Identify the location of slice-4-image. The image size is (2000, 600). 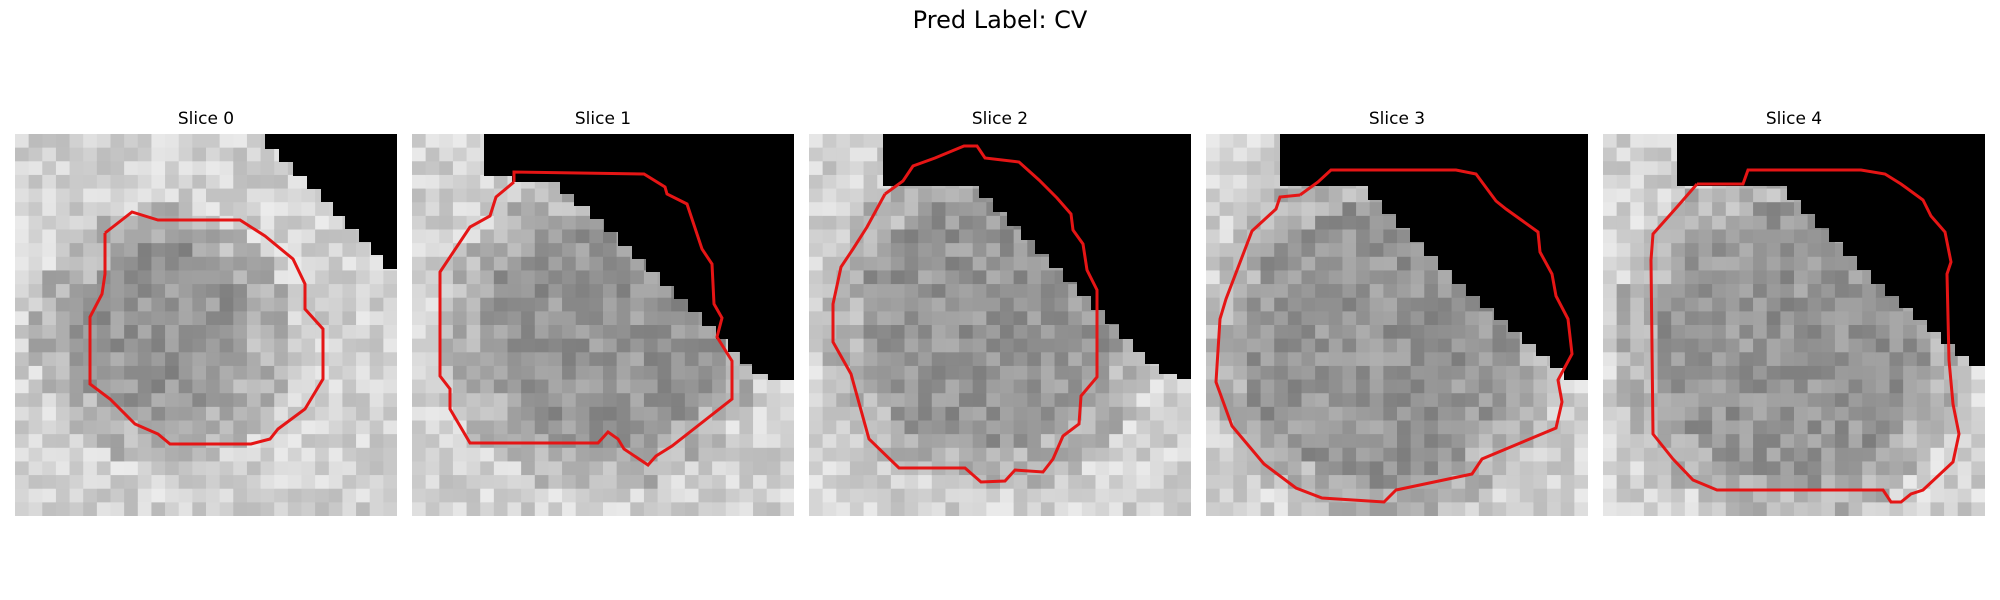
(1794, 325).